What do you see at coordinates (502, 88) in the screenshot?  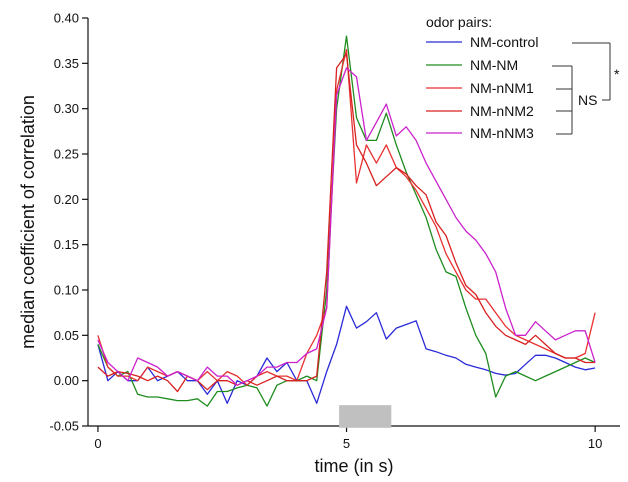 I see `legend-entry-nm-nnm1: NM-nNM1` at bounding box center [502, 88].